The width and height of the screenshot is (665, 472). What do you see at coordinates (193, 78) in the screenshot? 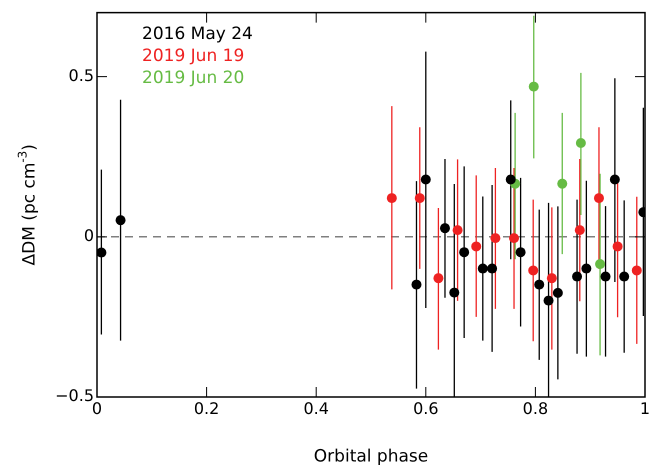
I see `text: 2019 Jun 20` at bounding box center [193, 78].